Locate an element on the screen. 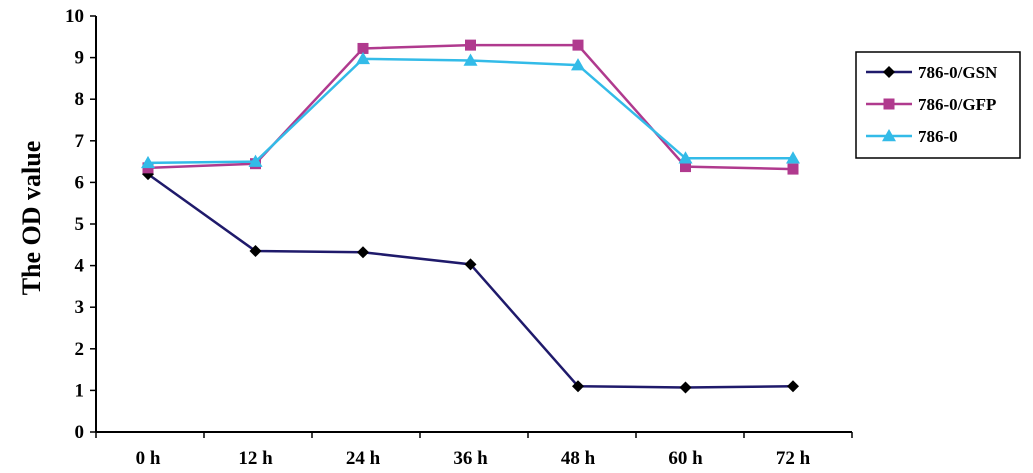 This screenshot has width=1033, height=473. y-tick-label: 6 is located at coordinates (80, 182).